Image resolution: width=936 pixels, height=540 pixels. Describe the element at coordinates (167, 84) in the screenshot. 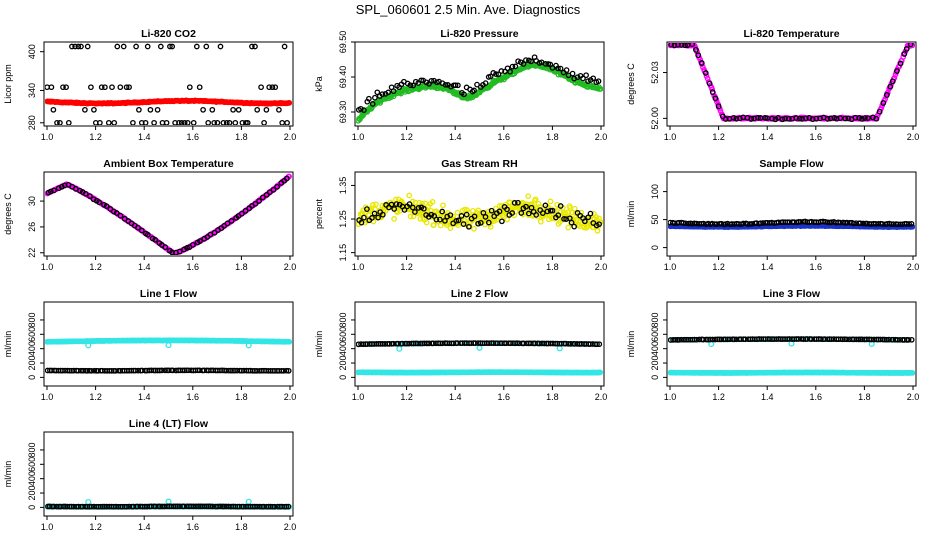

I see `series-CO2-lines` at that location.